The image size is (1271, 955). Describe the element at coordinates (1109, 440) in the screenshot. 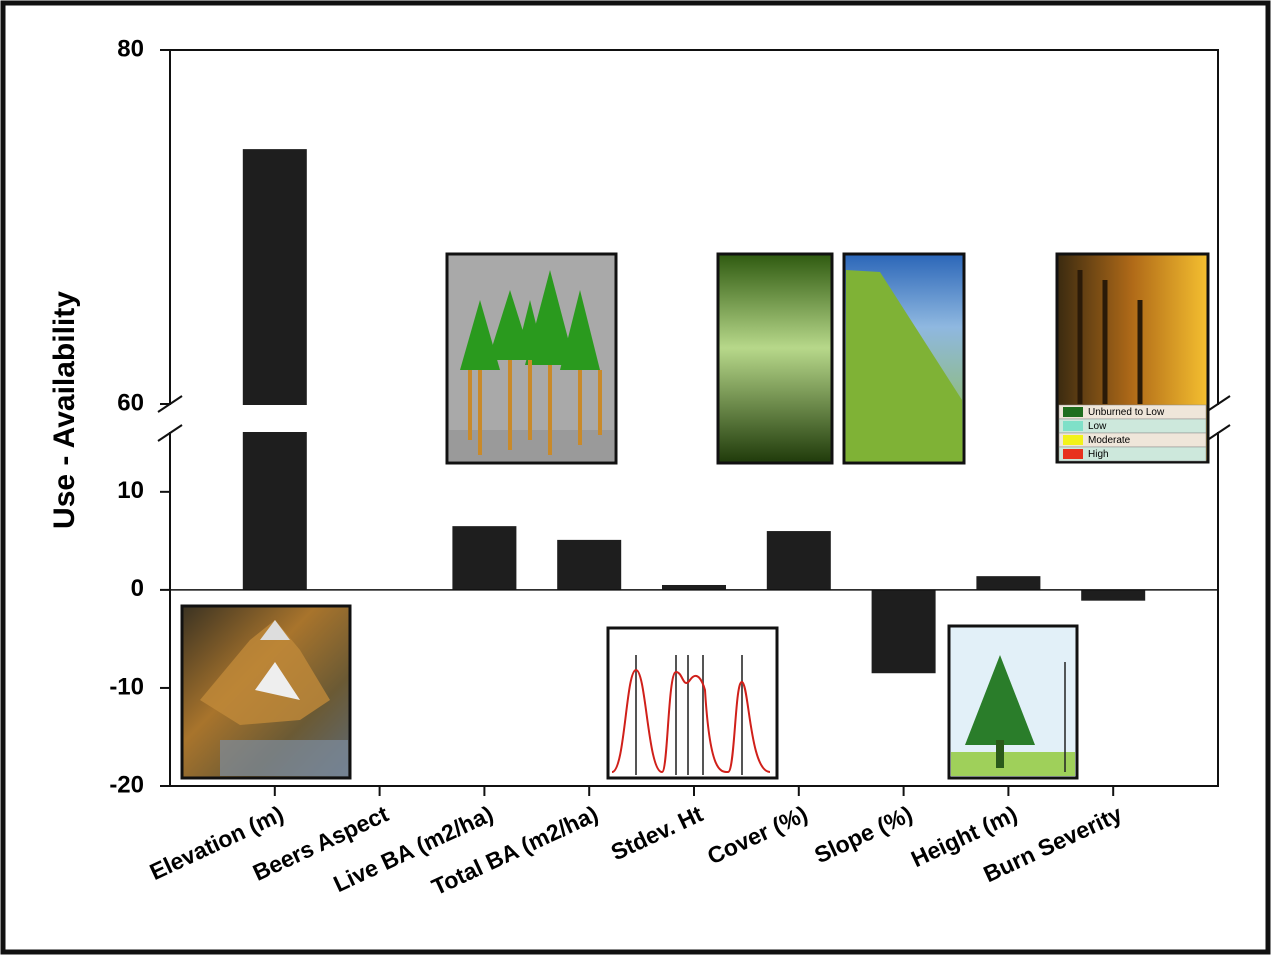

I see `legend-label: Moderate` at that location.